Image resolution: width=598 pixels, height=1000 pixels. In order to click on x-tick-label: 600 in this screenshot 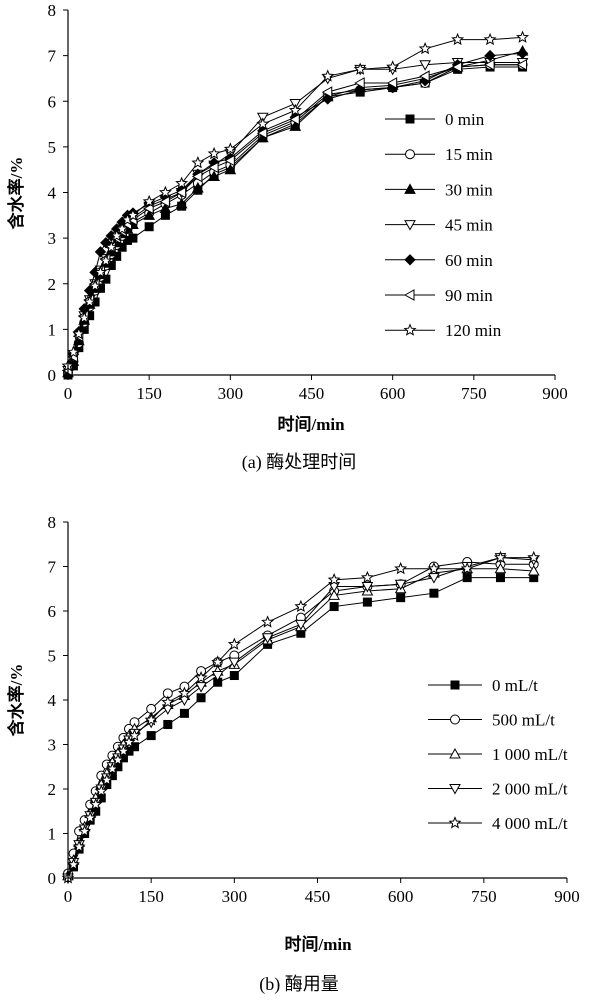, I will do `click(393, 393)`.